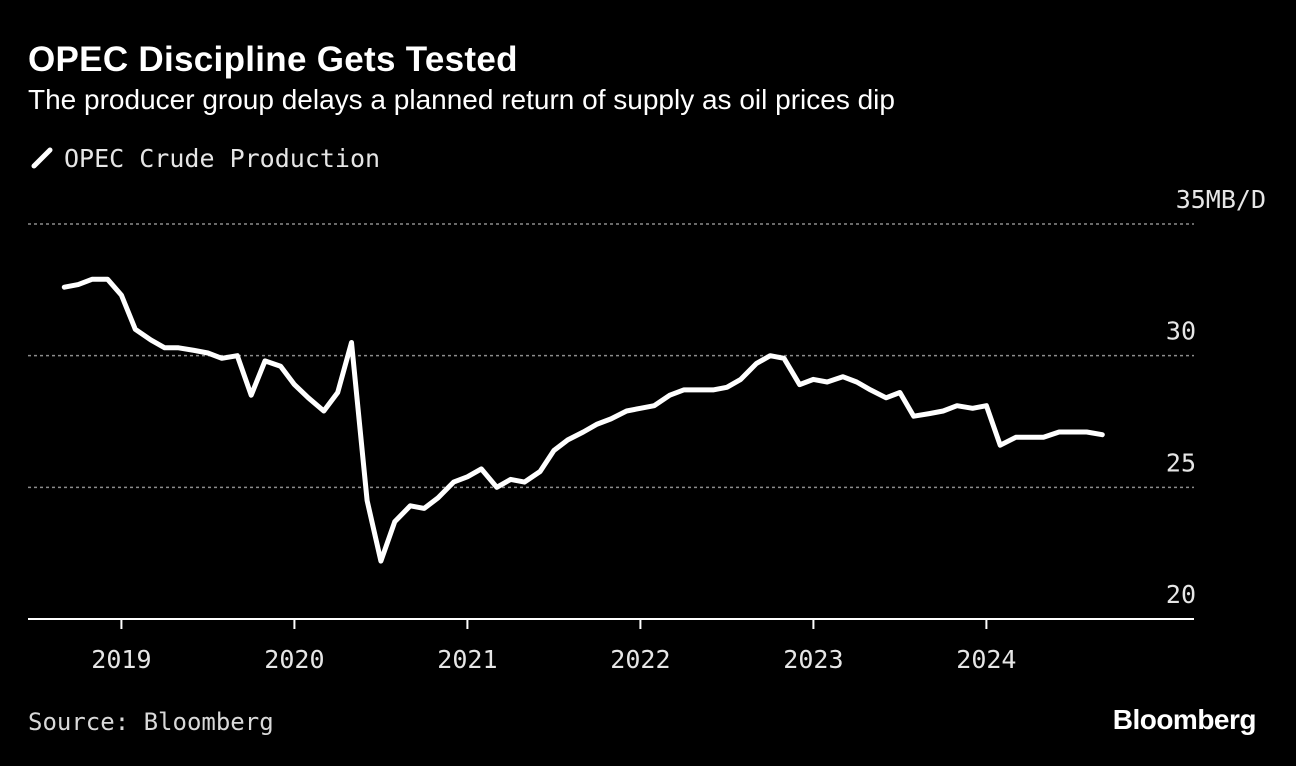 This screenshot has height=766, width=1296. I want to click on x-tick-label-2022: 2022, so click(640, 659).